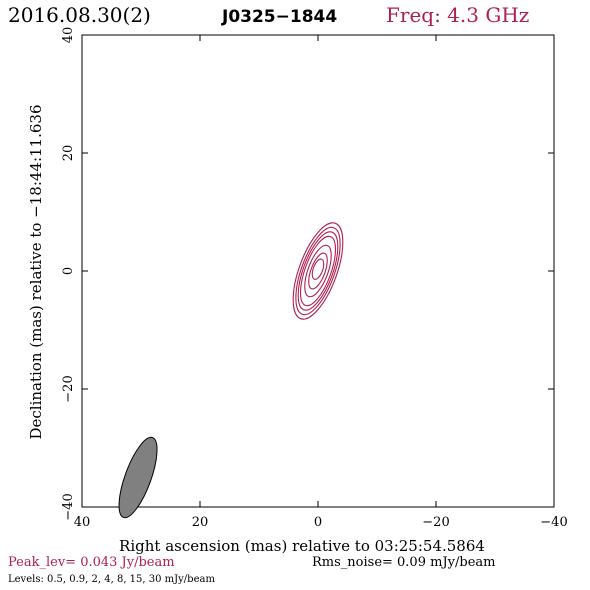 Image resolution: width=590 pixels, height=590 pixels. What do you see at coordinates (68, 35) in the screenshot?
I see `y-tick-label: 40` at bounding box center [68, 35].